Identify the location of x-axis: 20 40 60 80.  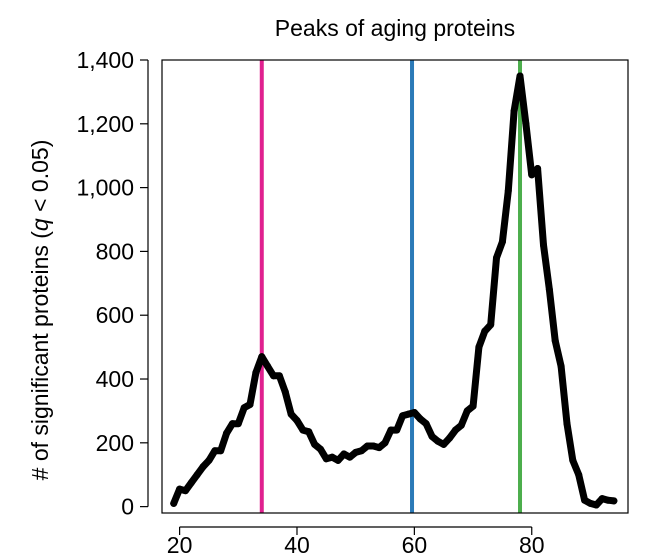
(356, 541).